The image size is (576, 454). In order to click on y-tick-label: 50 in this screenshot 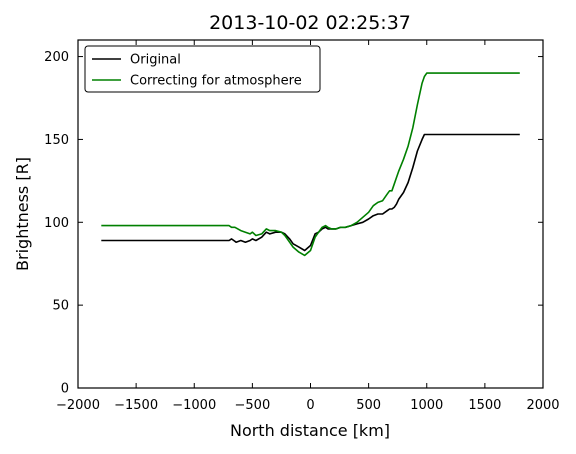, I will do `click(60, 306)`.